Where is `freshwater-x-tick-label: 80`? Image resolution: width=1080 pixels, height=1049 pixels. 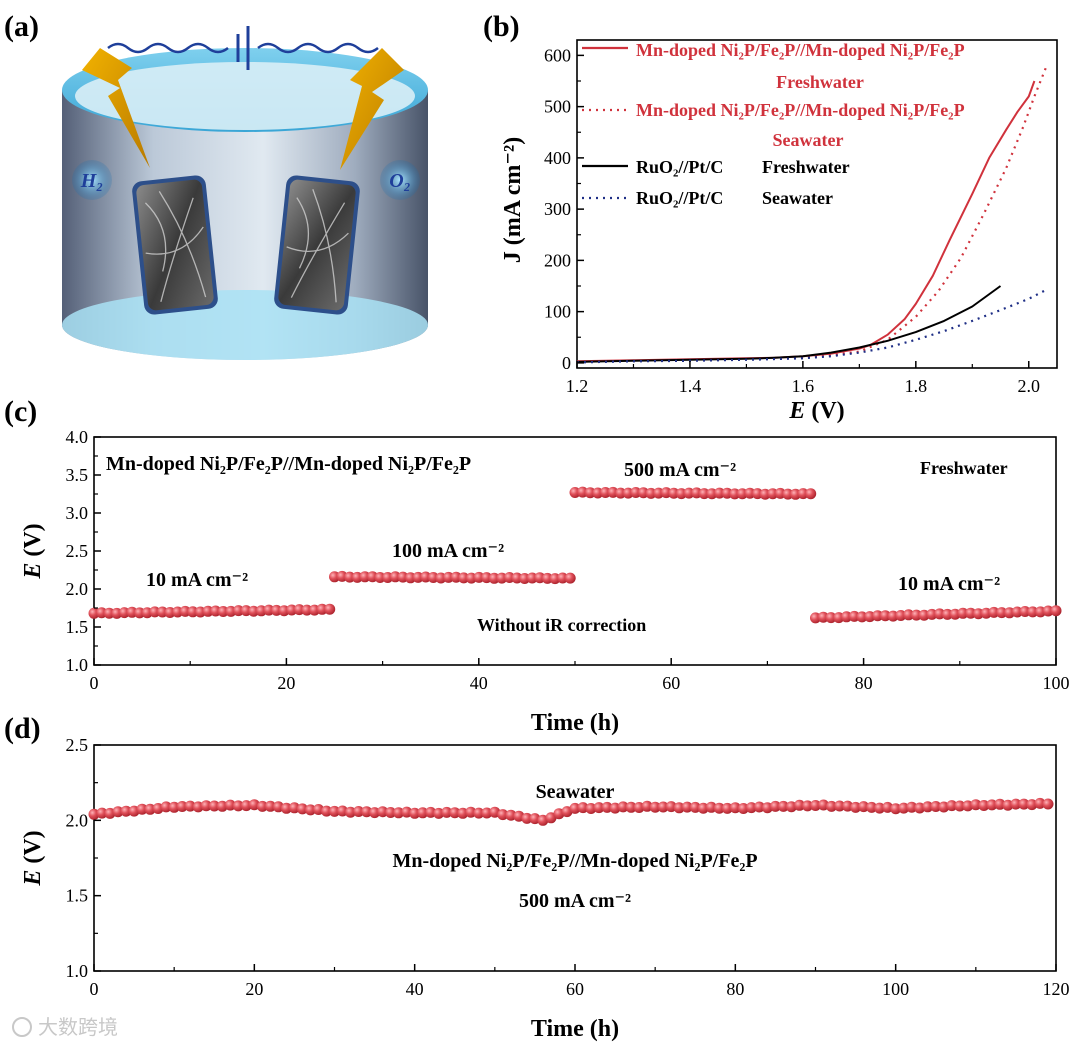 freshwater-x-tick-label: 80 is located at coordinates (864, 683).